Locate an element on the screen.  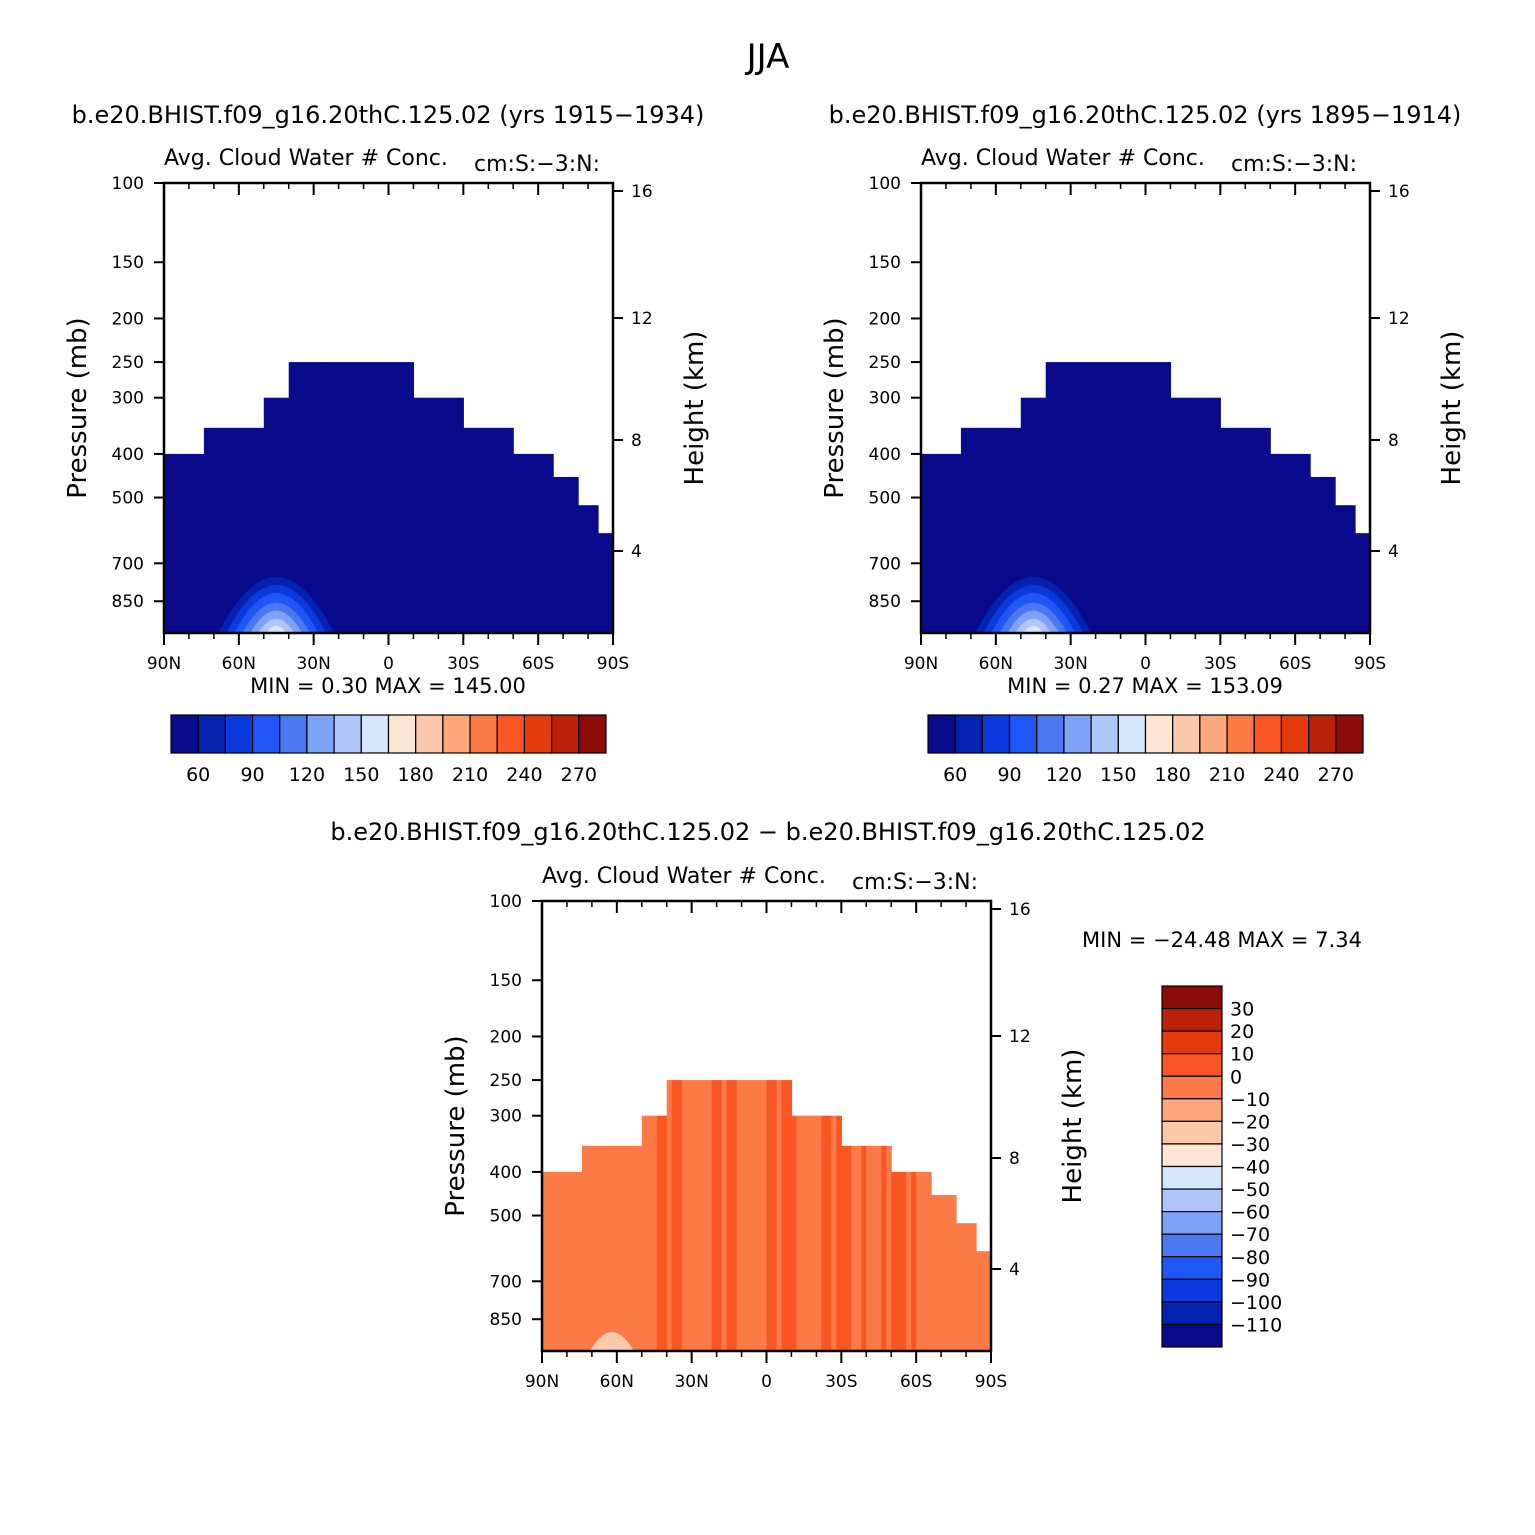
lat-tick-label: 60S is located at coordinates (916, 1382).